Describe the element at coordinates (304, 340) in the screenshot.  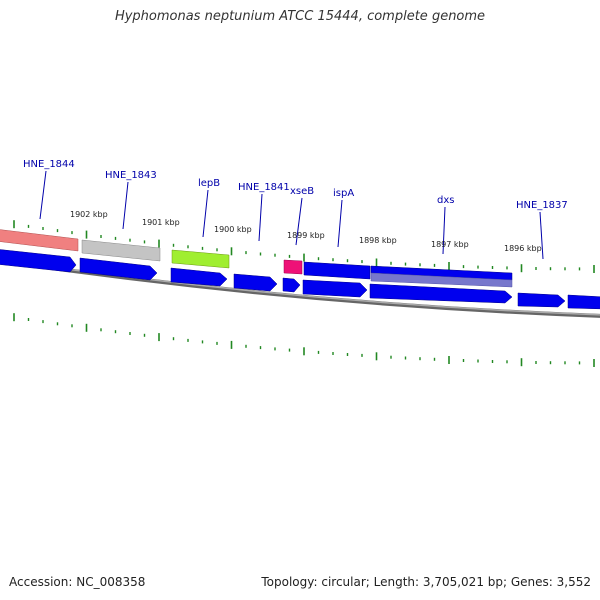
I see `inner-tick-track` at that location.